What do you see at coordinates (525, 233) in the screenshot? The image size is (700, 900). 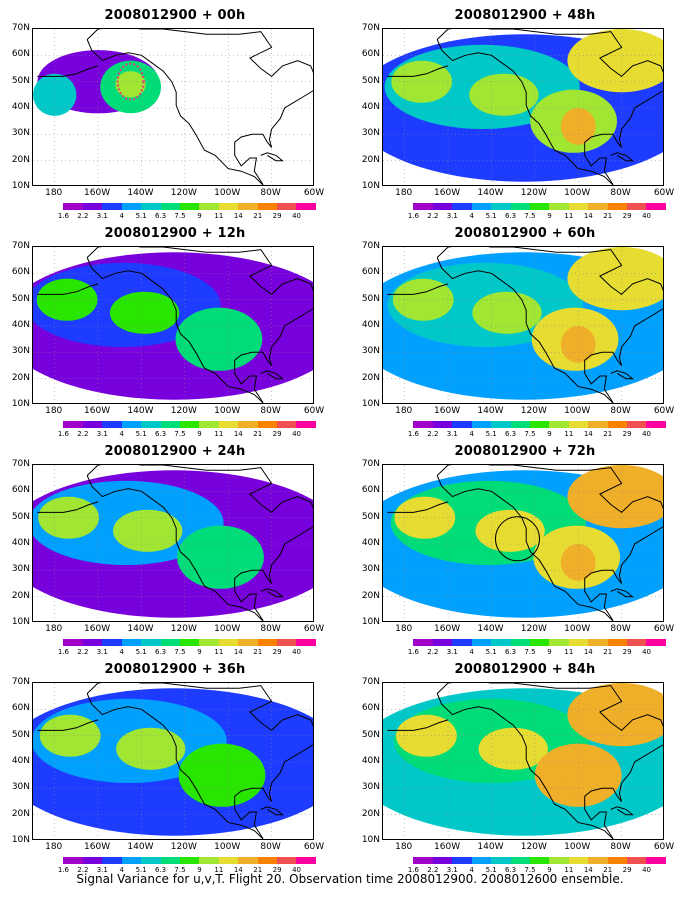 I see `panel-title: 2008012900 + 60h` at bounding box center [525, 233].